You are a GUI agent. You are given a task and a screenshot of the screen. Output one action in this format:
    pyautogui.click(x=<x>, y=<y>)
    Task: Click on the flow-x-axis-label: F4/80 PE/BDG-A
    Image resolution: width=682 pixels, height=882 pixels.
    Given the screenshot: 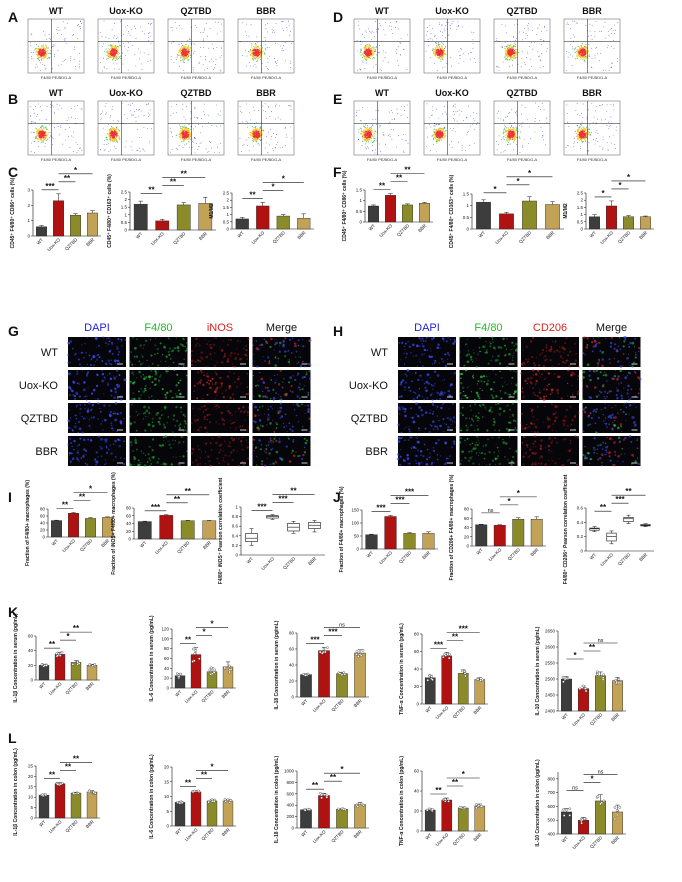 What is the action you would take?
    pyautogui.click(x=126, y=77)
    